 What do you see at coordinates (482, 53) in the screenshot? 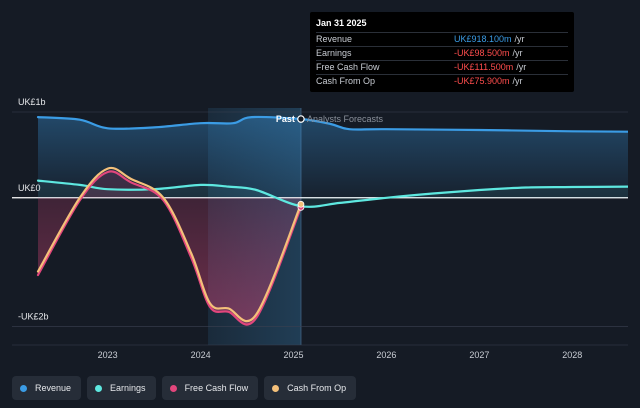
I see `tooltip-value: -UK£98.500m` at bounding box center [482, 53].